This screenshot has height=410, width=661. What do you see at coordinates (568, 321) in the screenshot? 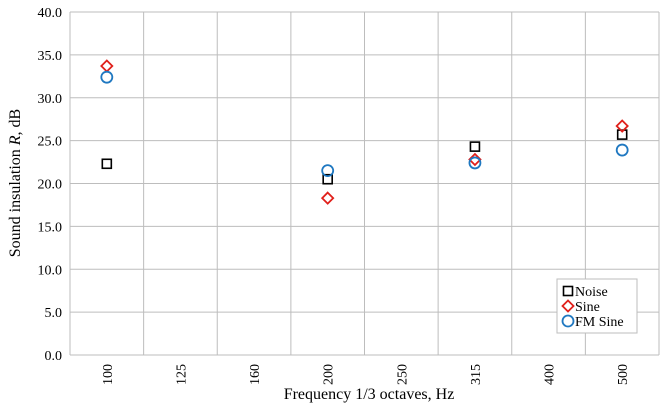
I see `legend-marker-fm-sine` at bounding box center [568, 321].